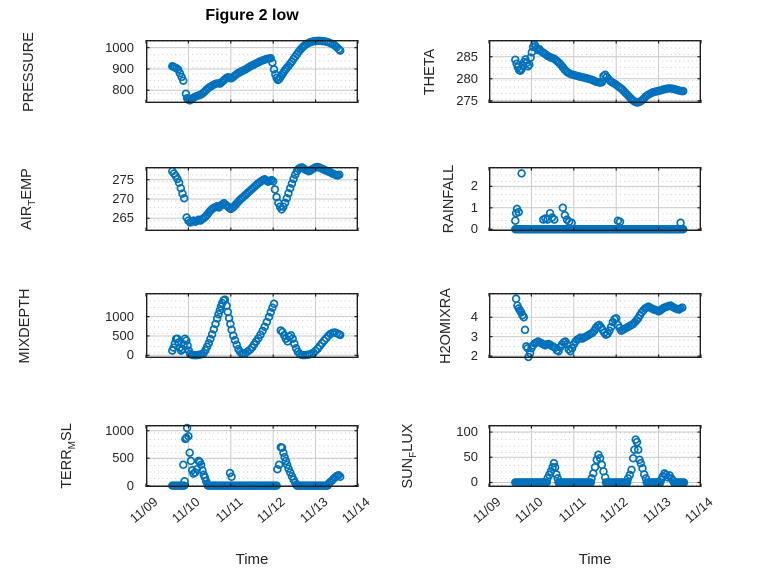 This screenshot has width=778, height=583. Describe the element at coordinates (256, 327) in the screenshot. I see `scatter-series-mixdepth` at that location.